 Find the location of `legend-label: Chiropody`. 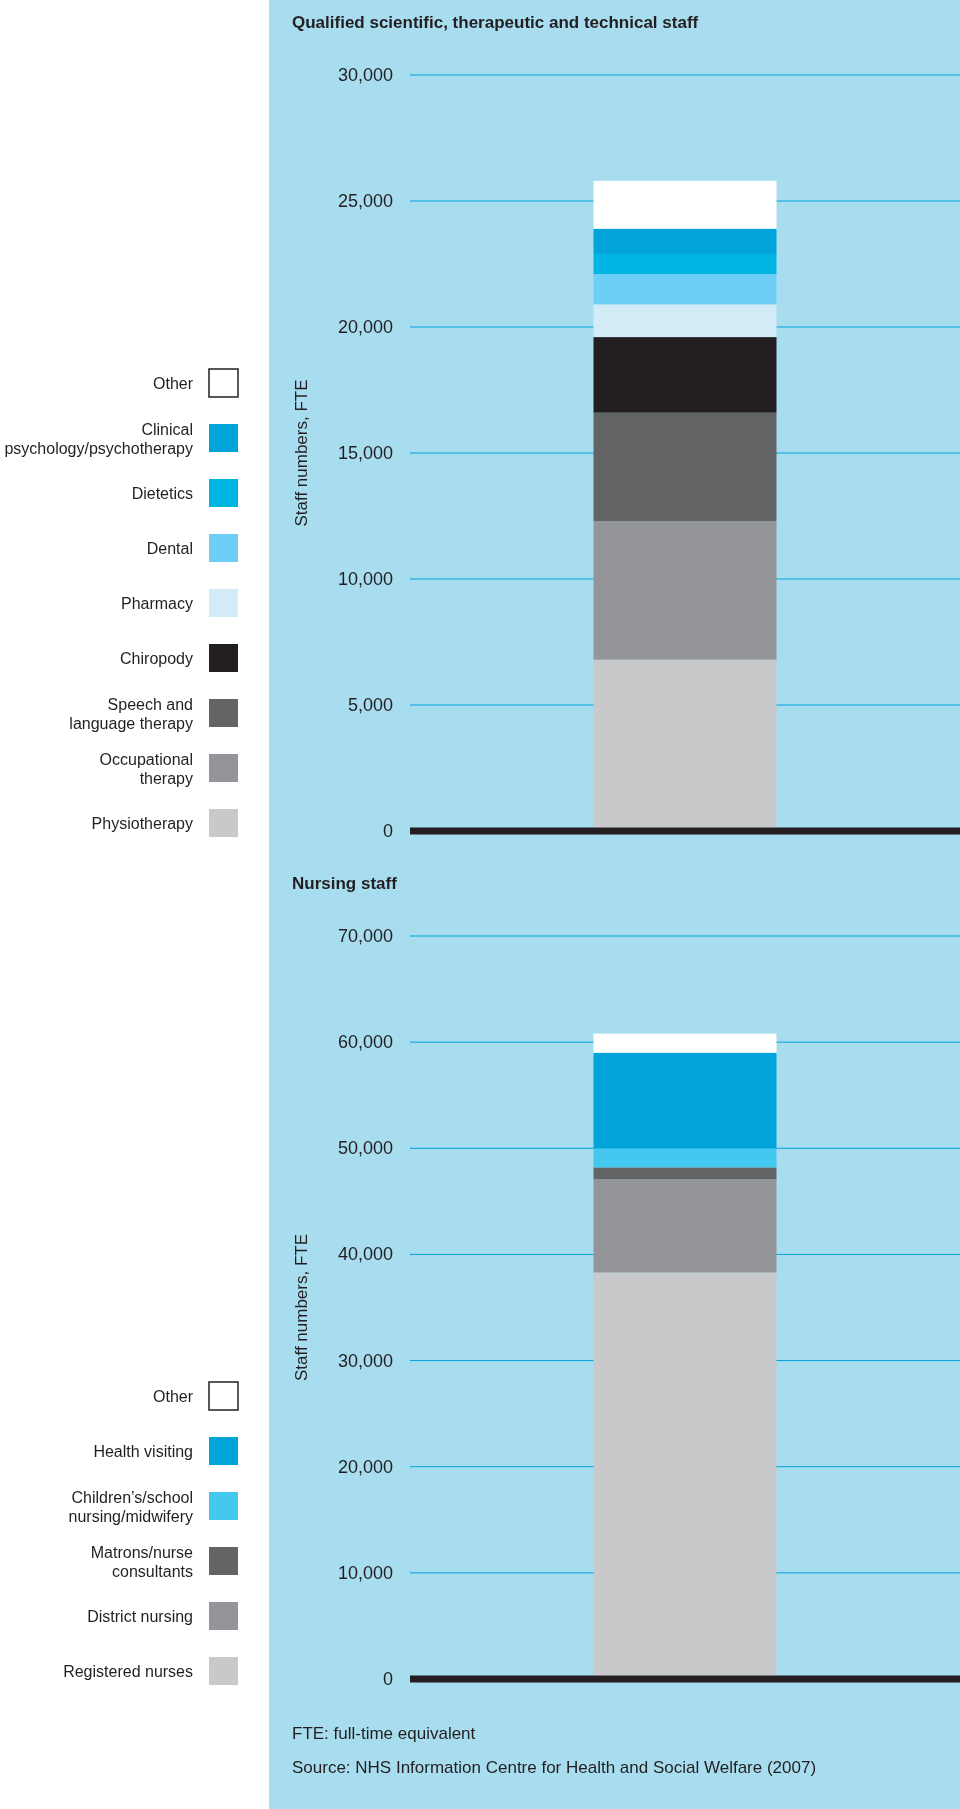

legend-label: Chiropody is located at coordinates (156, 658).